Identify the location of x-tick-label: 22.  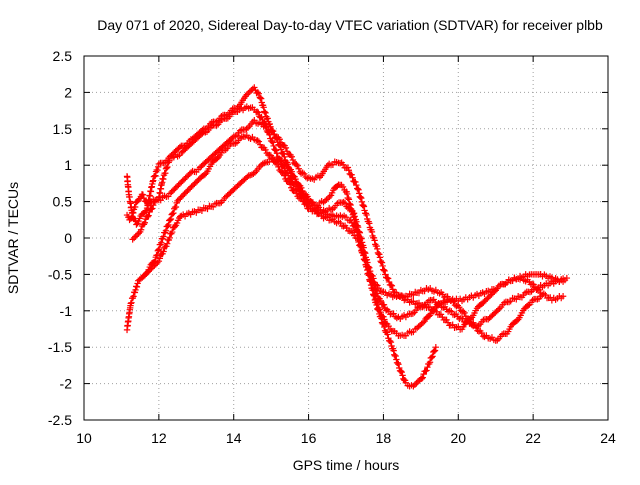
(533, 438).